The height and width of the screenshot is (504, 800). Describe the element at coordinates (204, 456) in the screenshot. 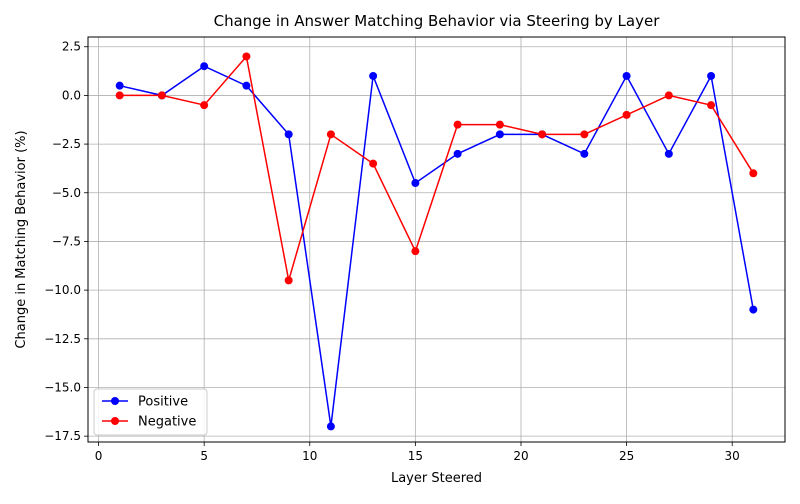

I see `x-tick-label: 5` at that location.